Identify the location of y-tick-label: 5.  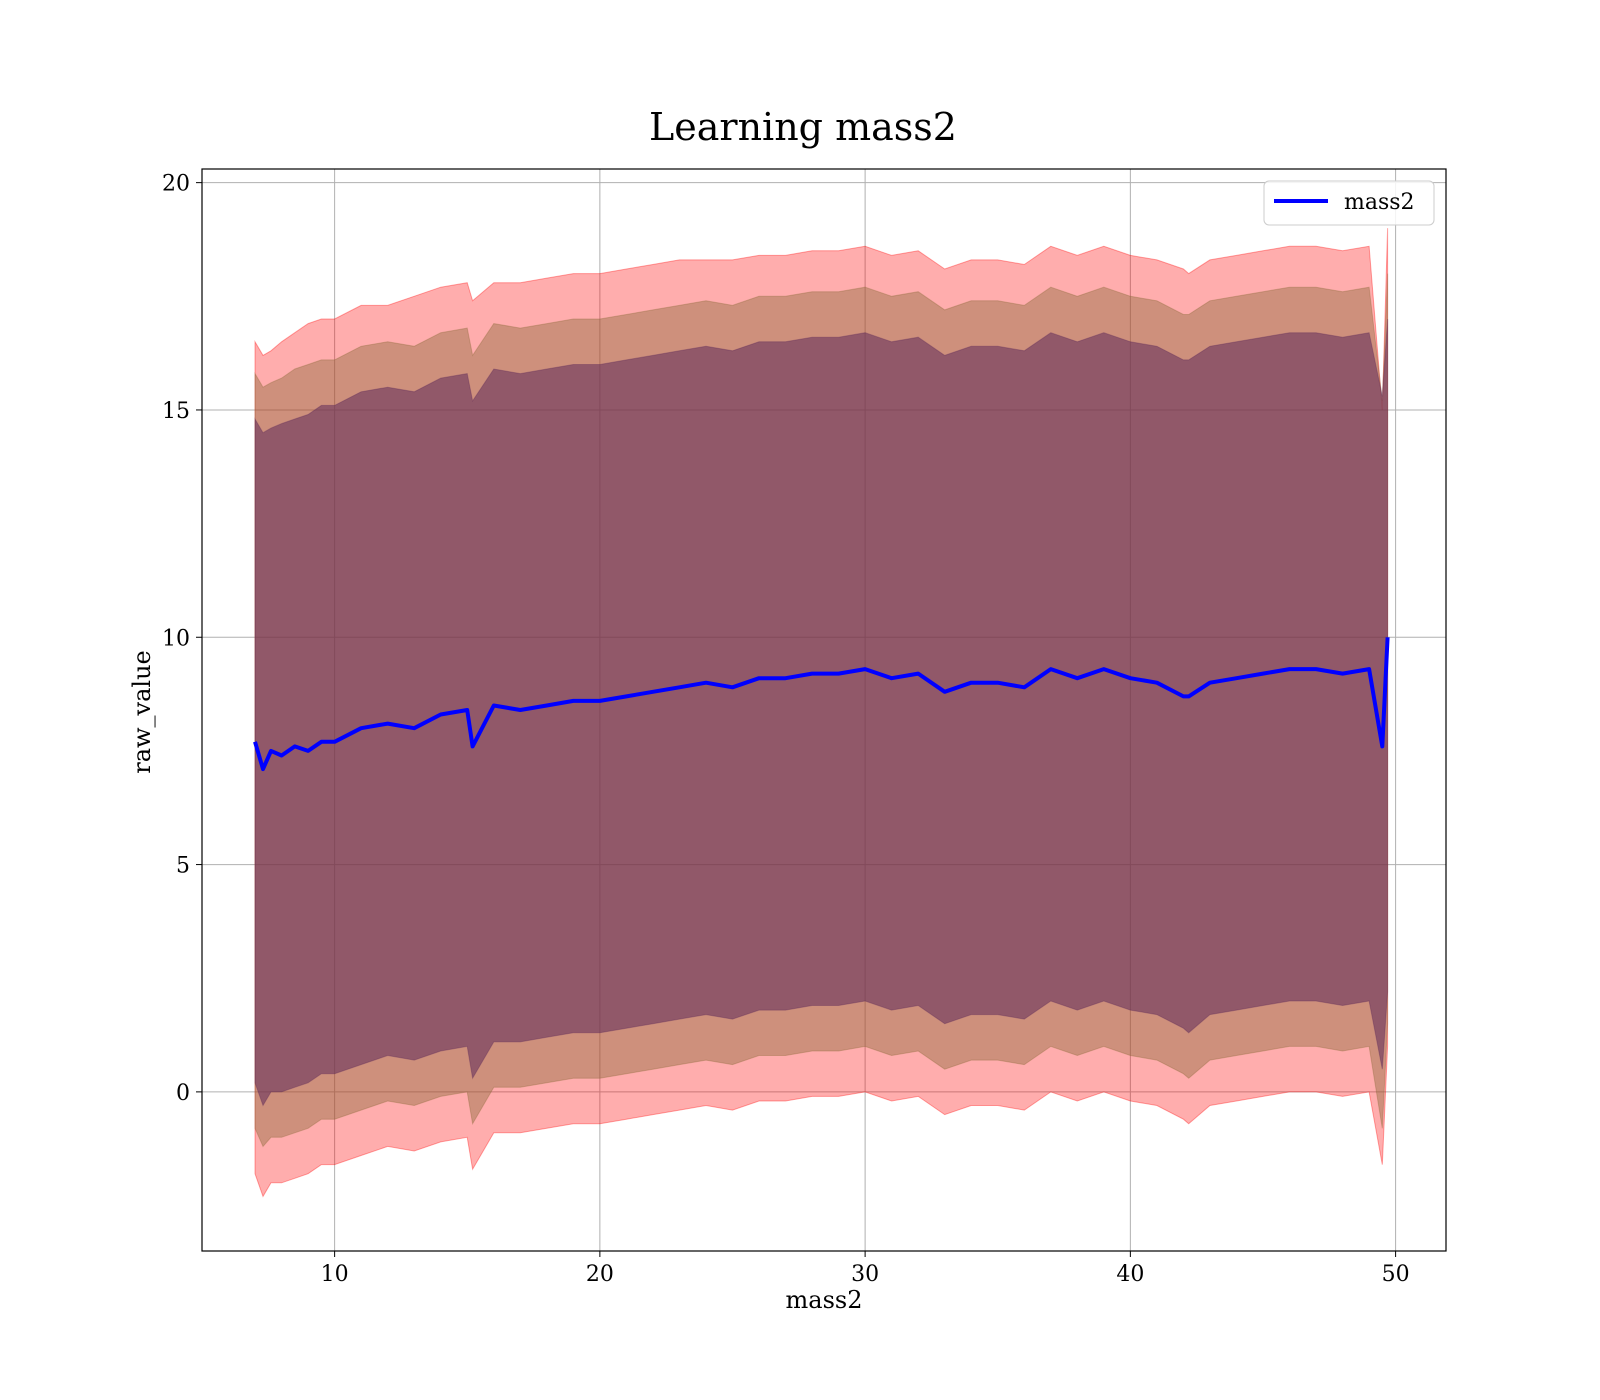
(183, 866).